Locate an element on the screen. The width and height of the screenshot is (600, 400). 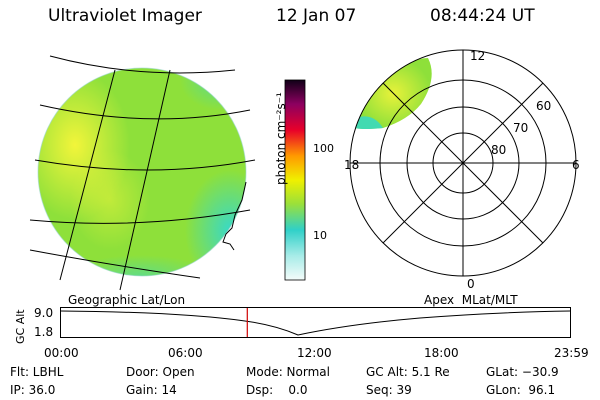
instrument-title: Ultraviolet Imager is located at coordinates (125, 16).